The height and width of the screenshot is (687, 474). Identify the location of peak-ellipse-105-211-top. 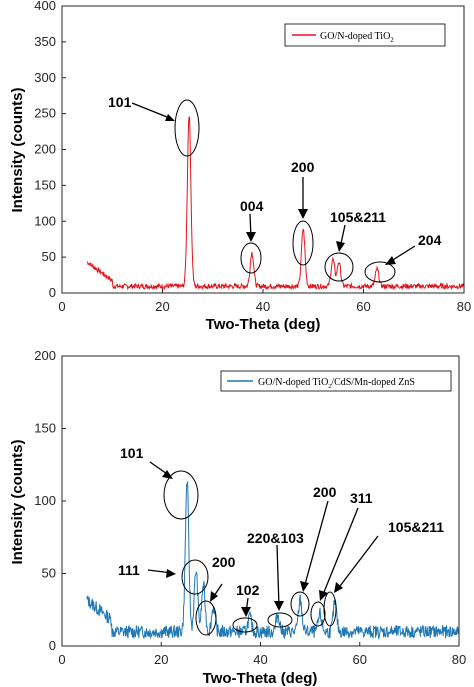
(339, 267).